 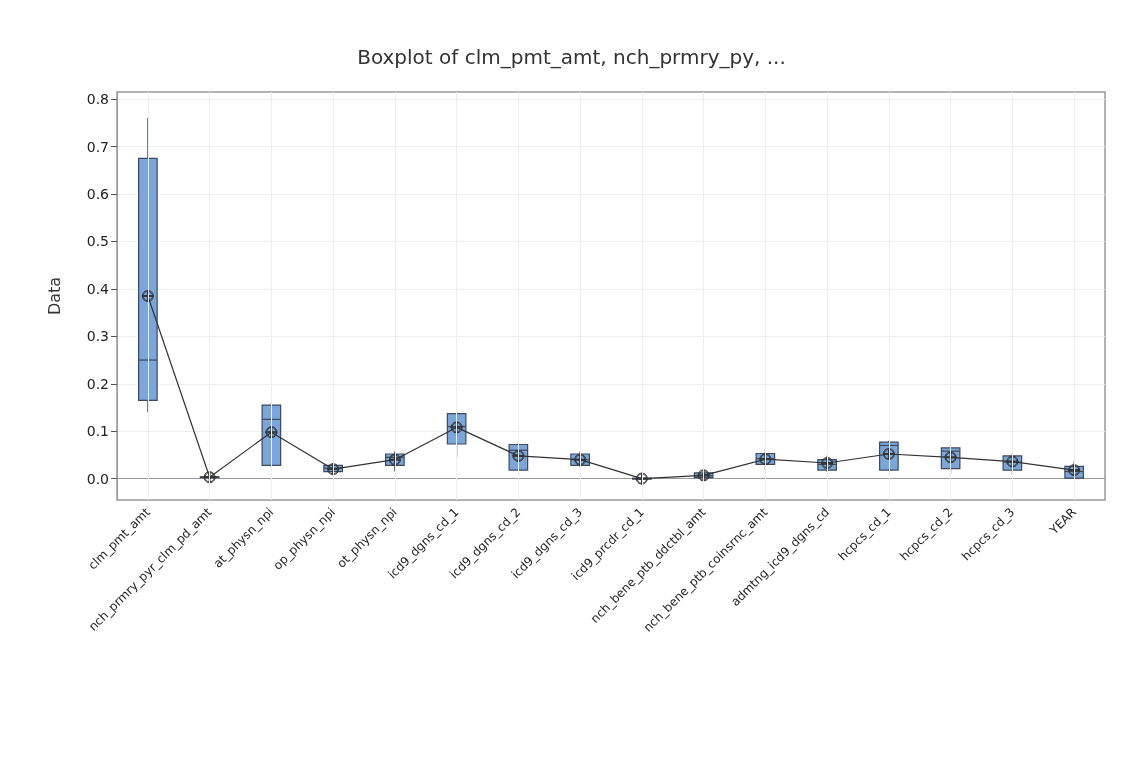 I want to click on y-axis-title: Data, so click(x=54, y=296).